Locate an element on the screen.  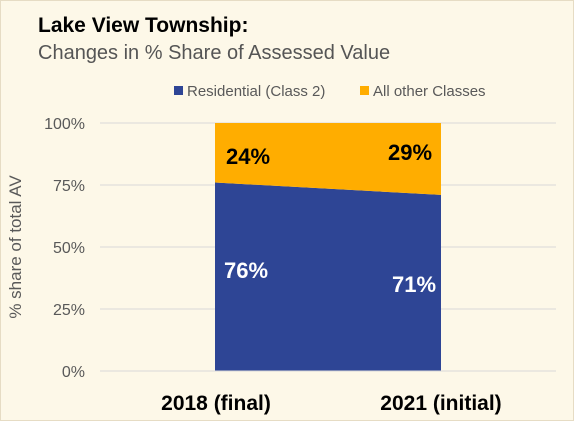
y-tick-label: 50% is located at coordinates (69, 248).